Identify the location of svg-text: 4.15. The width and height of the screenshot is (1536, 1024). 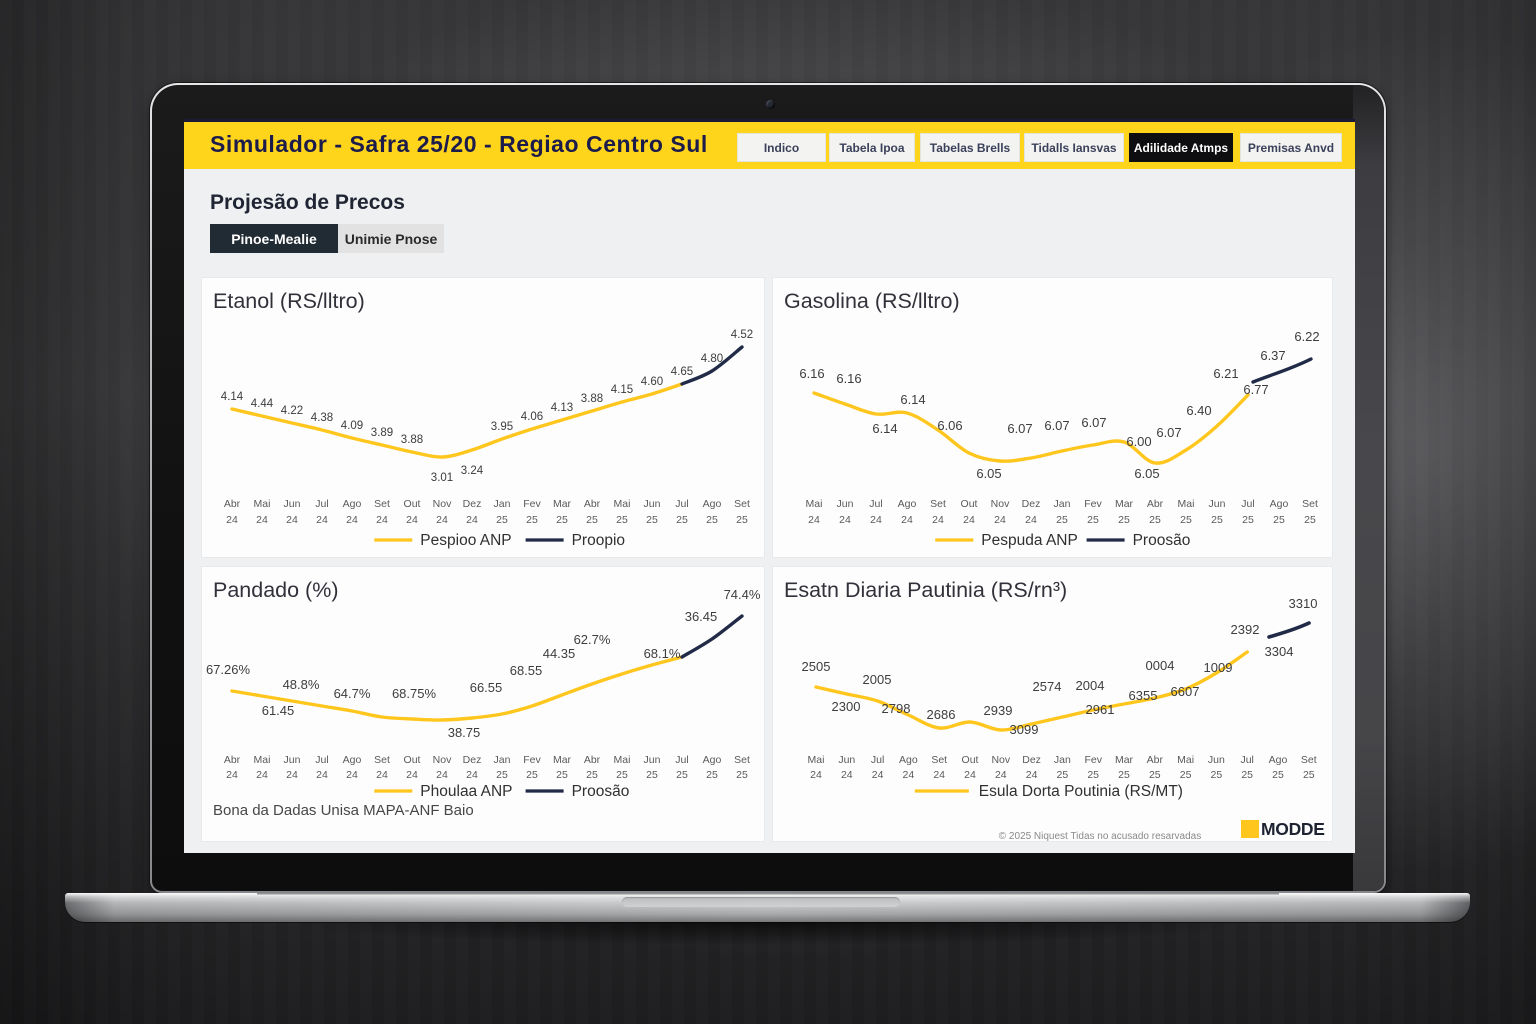
(622, 390).